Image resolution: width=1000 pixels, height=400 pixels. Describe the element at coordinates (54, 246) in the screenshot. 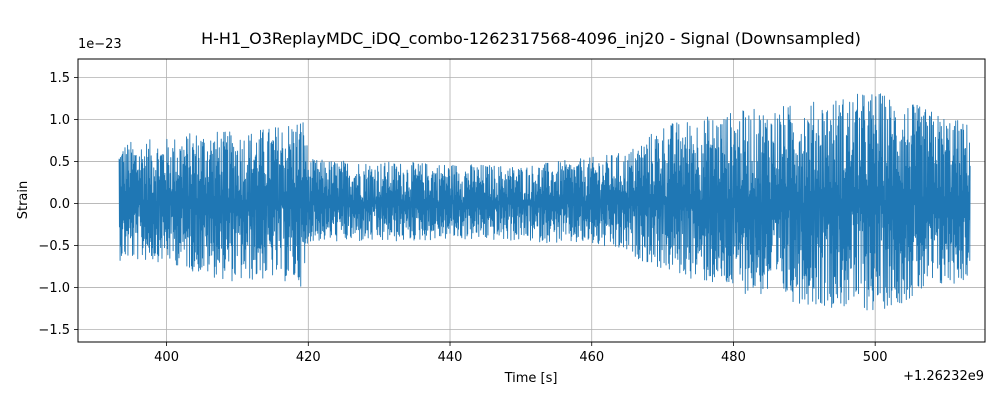

I see `y-tick-label: −0.5` at that location.